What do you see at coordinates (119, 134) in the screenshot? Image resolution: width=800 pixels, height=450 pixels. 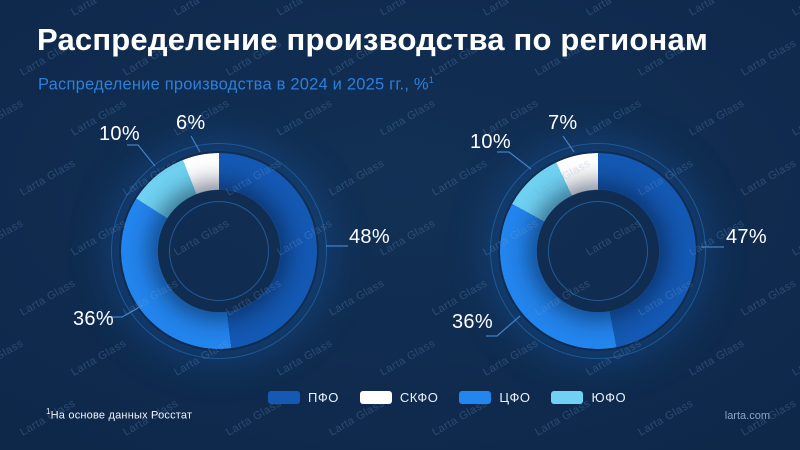 I see `data-label-left-yufo: 10%` at bounding box center [119, 134].